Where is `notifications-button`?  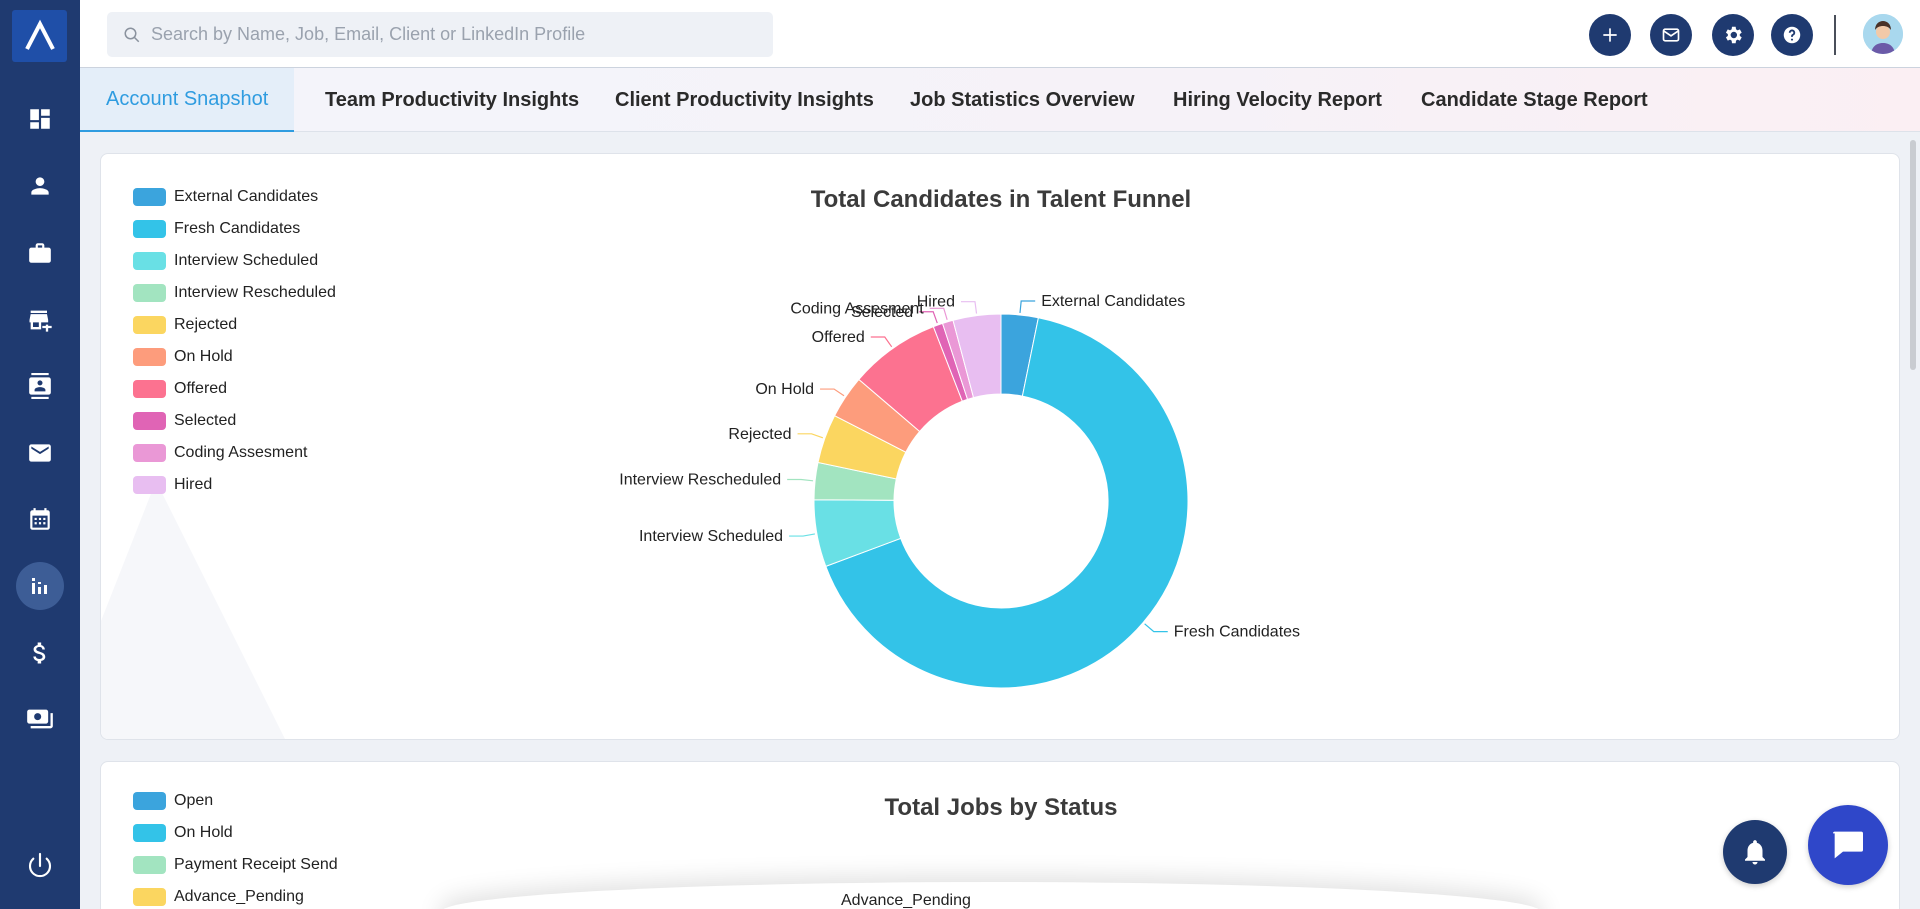
notifications-button is located at coordinates (1755, 852).